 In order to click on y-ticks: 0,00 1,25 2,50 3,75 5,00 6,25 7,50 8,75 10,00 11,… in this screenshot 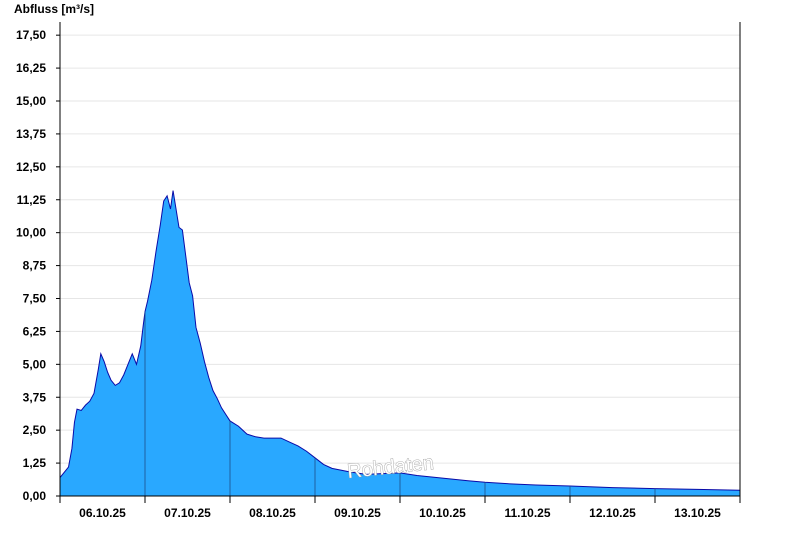, I will do `click(38, 265)`.